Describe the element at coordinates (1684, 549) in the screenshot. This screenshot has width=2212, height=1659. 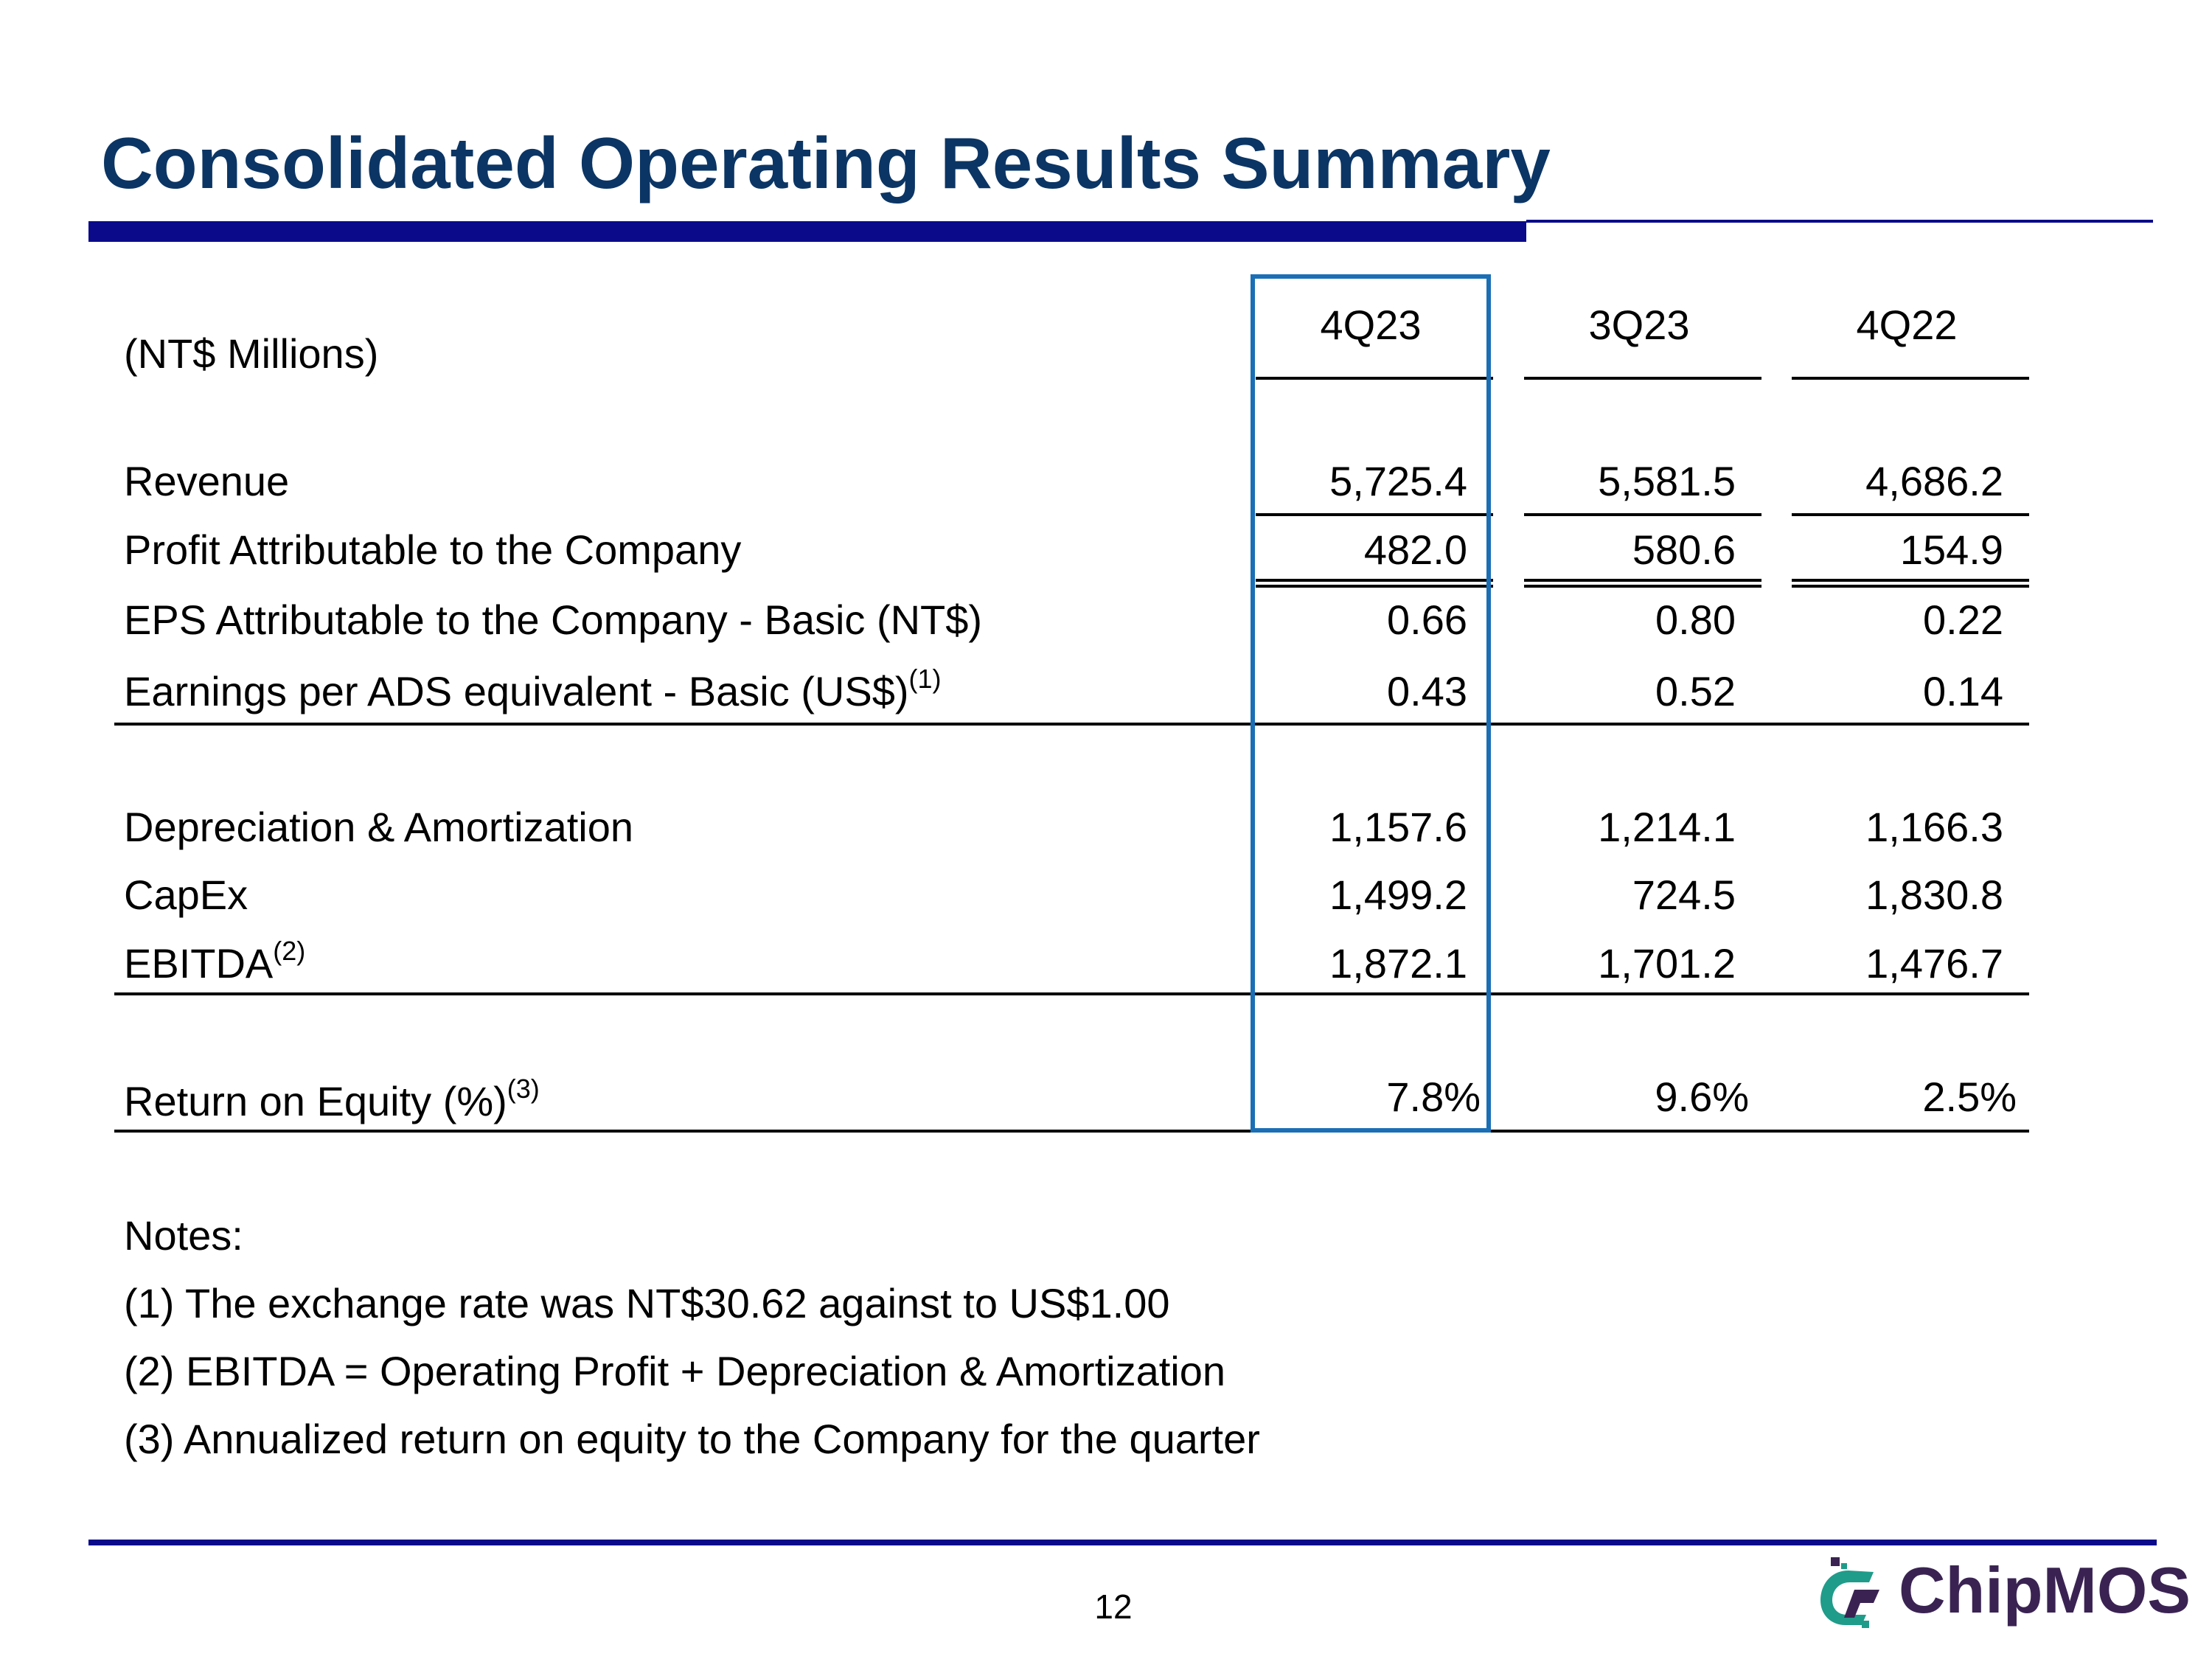
I see `table-cell: 580.6` at that location.